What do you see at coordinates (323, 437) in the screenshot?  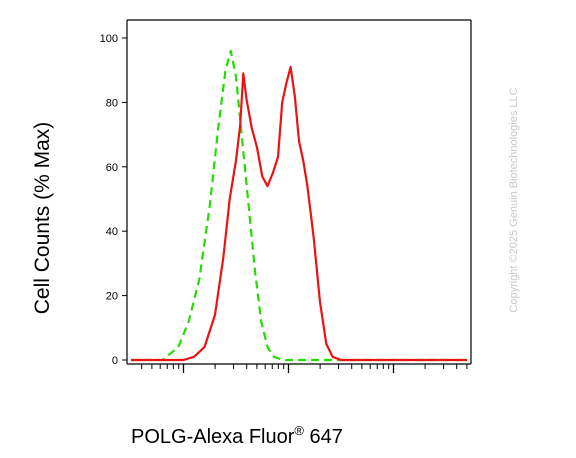 I see `x-axis-label-suffix: 647` at bounding box center [323, 437].